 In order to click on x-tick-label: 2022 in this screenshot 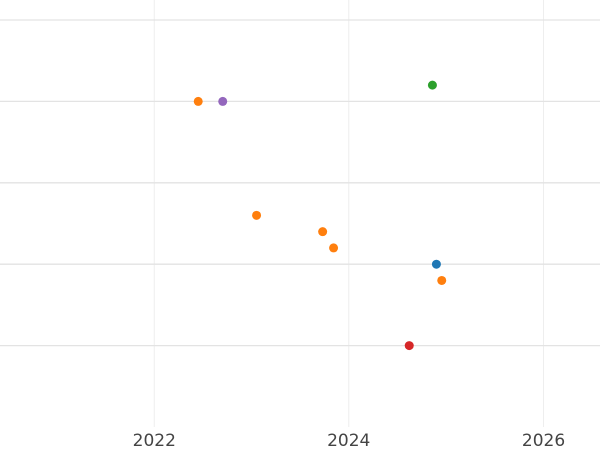, I will do `click(154, 440)`.